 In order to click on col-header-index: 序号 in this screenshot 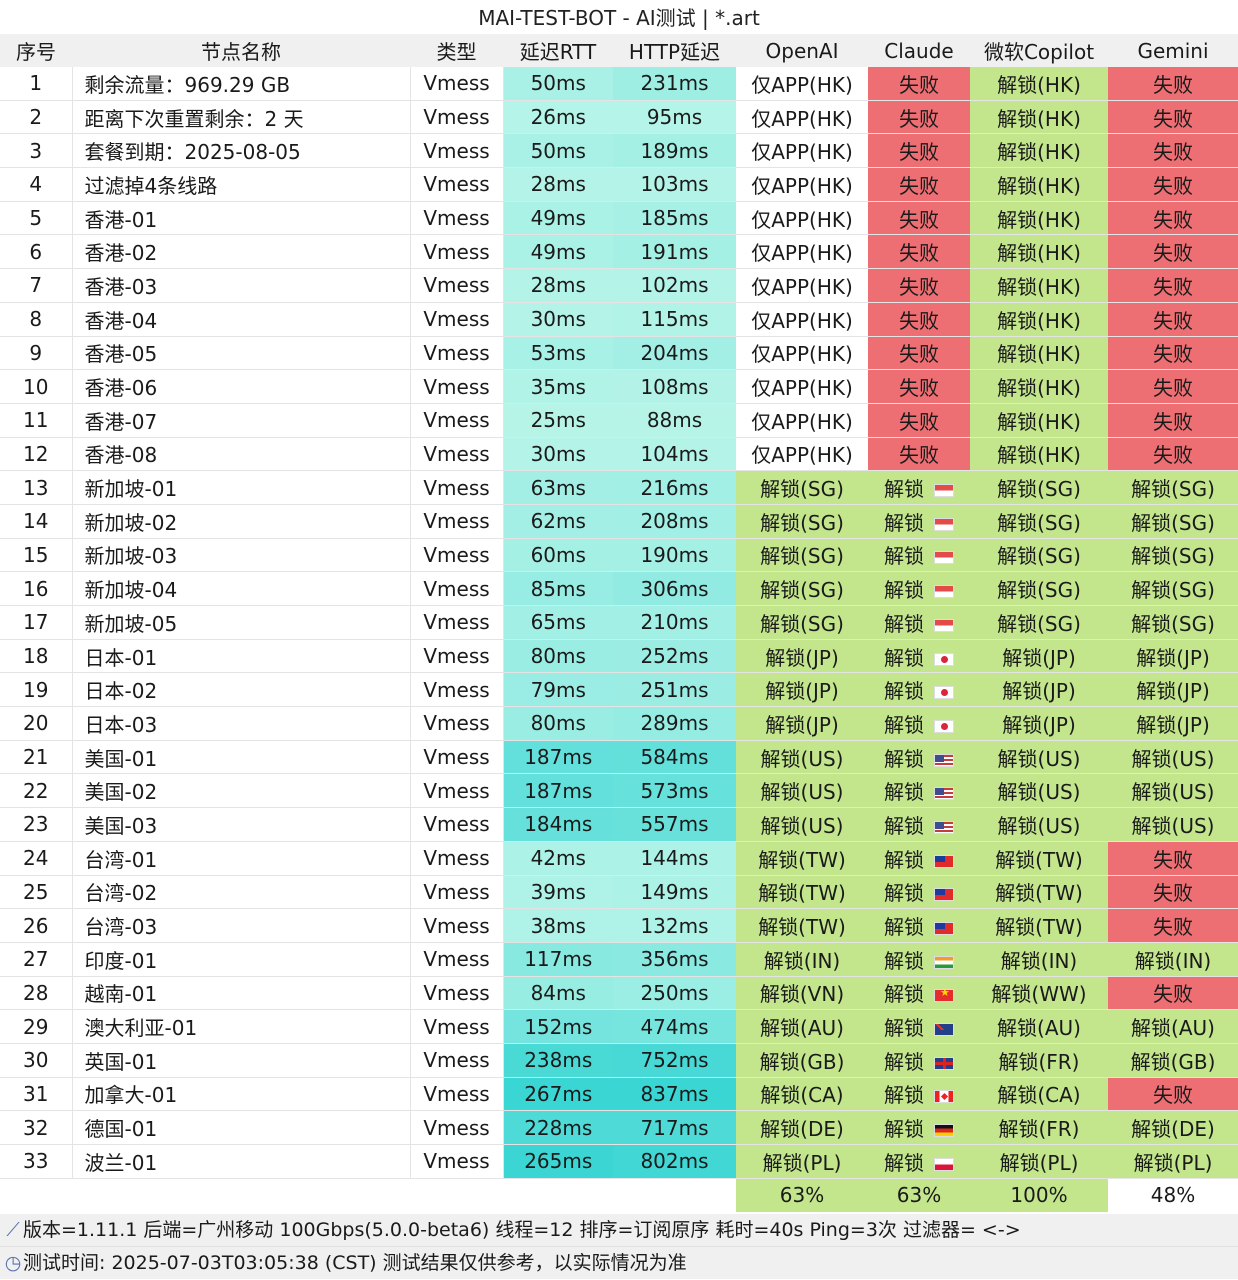, I will do `click(36, 50)`.